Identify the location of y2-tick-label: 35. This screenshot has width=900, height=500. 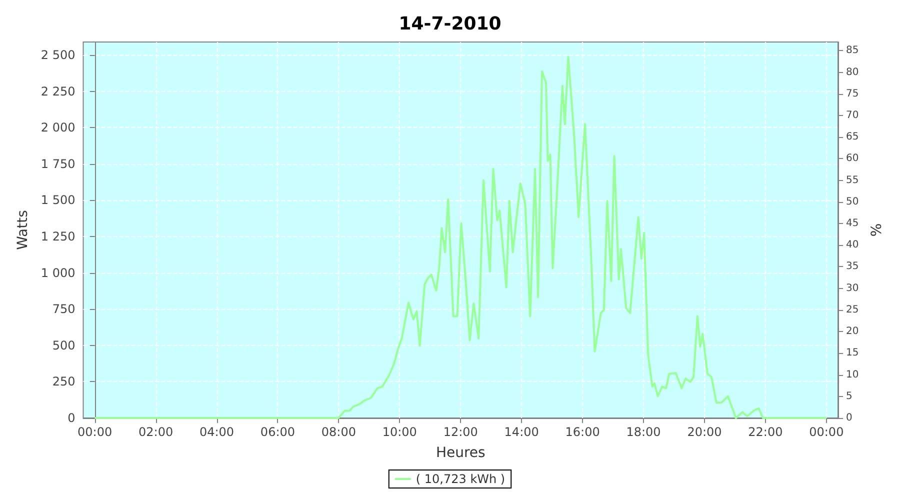
(852, 266).